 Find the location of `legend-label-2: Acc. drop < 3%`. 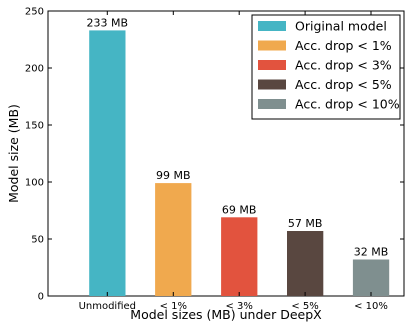

legend-label-2: Acc. drop < 3% is located at coordinates (343, 65).